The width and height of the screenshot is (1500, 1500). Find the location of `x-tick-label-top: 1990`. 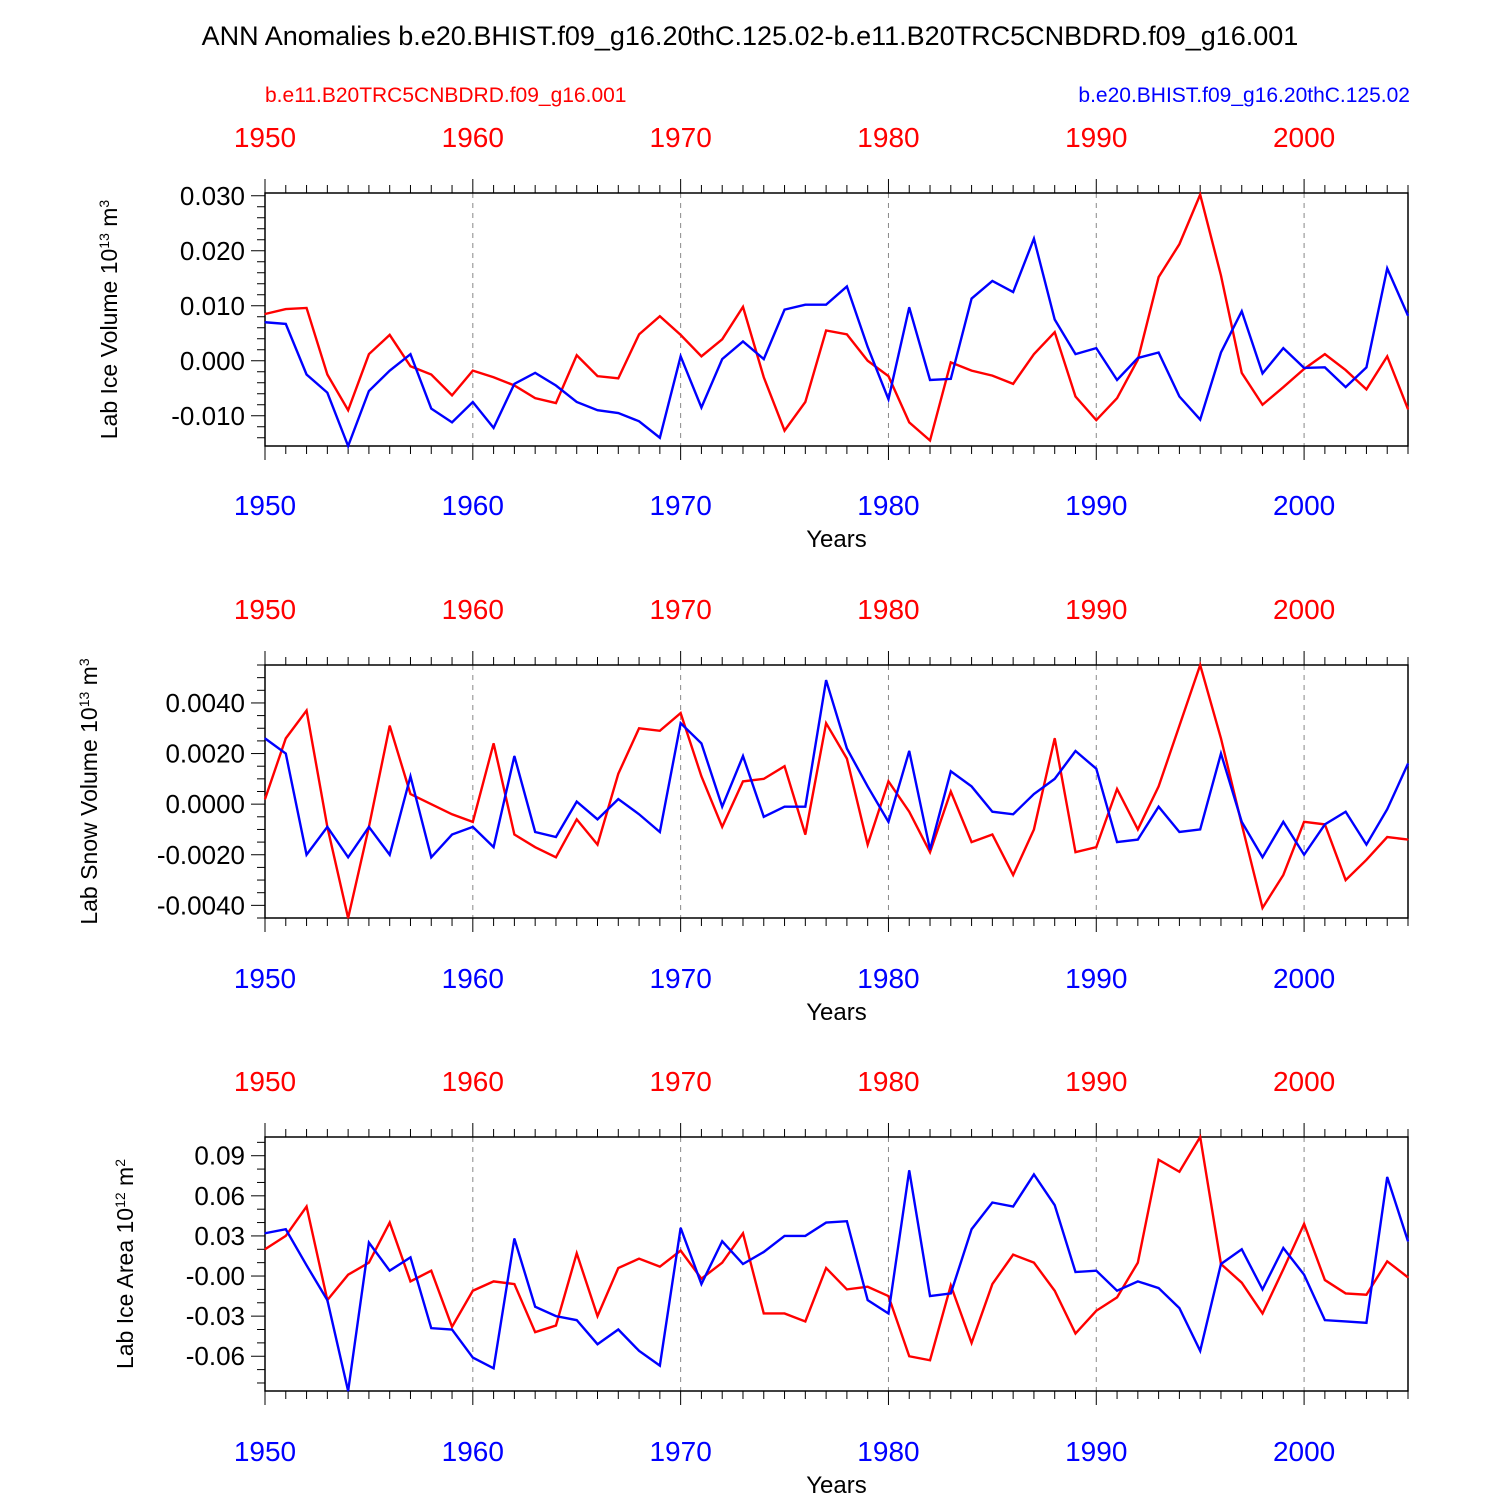

x-tick-label-top: 1990 is located at coordinates (1096, 609).